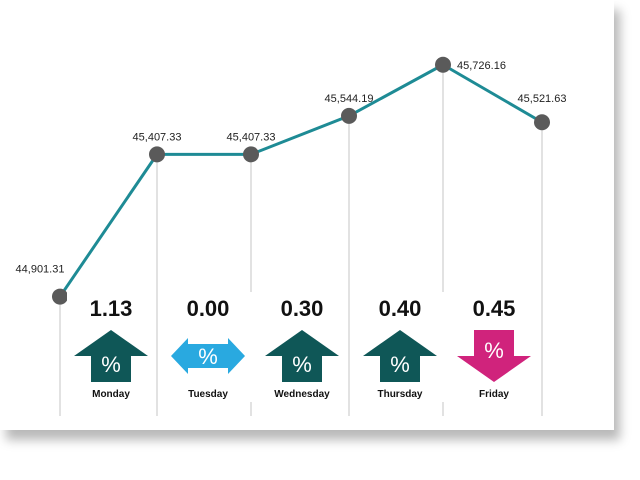  What do you see at coordinates (542, 99) in the screenshot?
I see `data-label: 45,521.63` at bounding box center [542, 99].